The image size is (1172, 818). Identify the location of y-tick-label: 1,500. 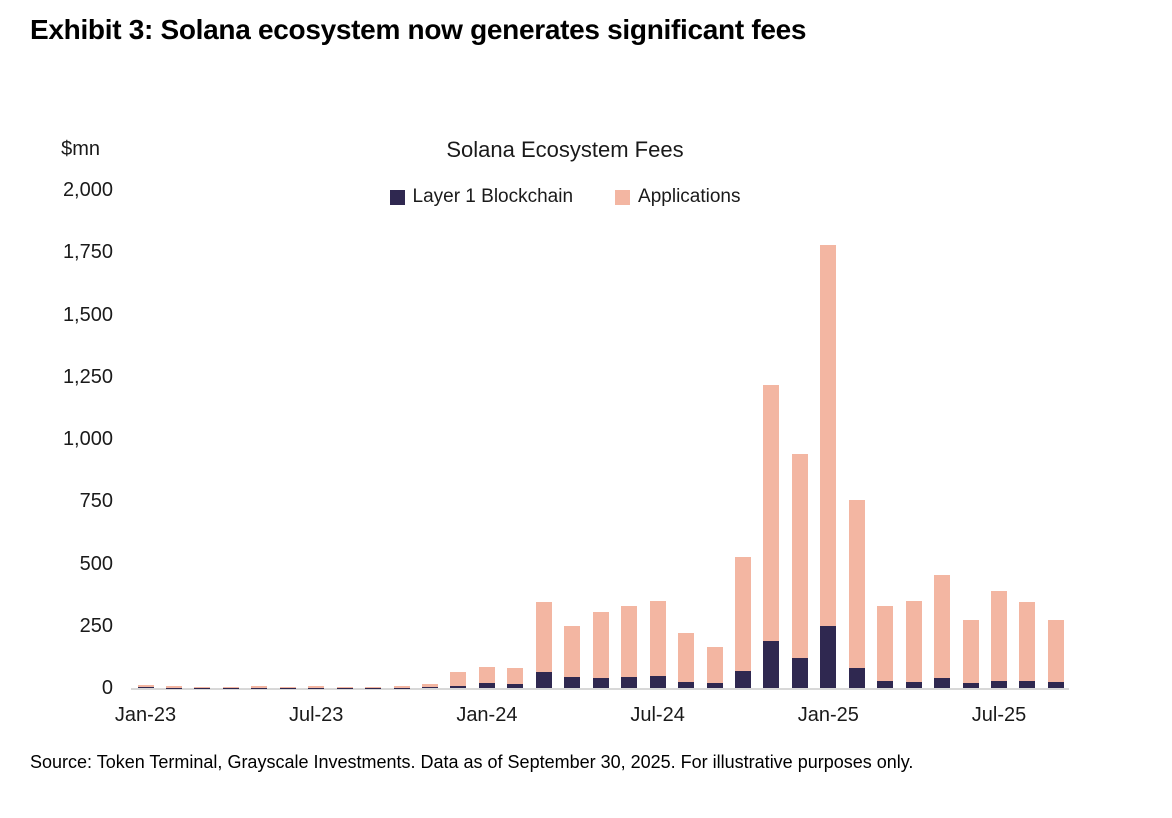
(87, 314).